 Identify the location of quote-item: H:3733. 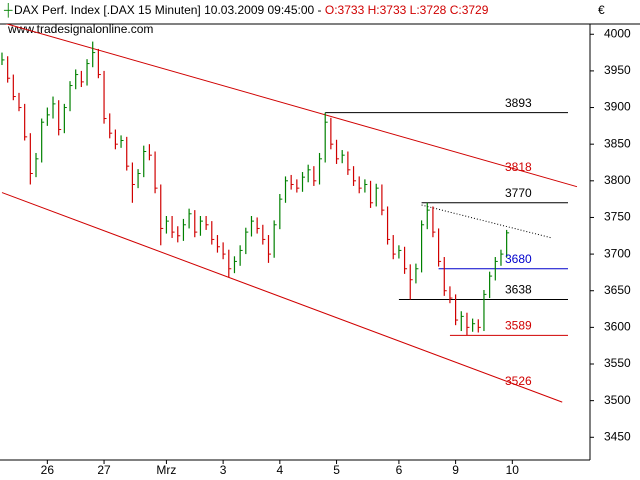
(387, 10).